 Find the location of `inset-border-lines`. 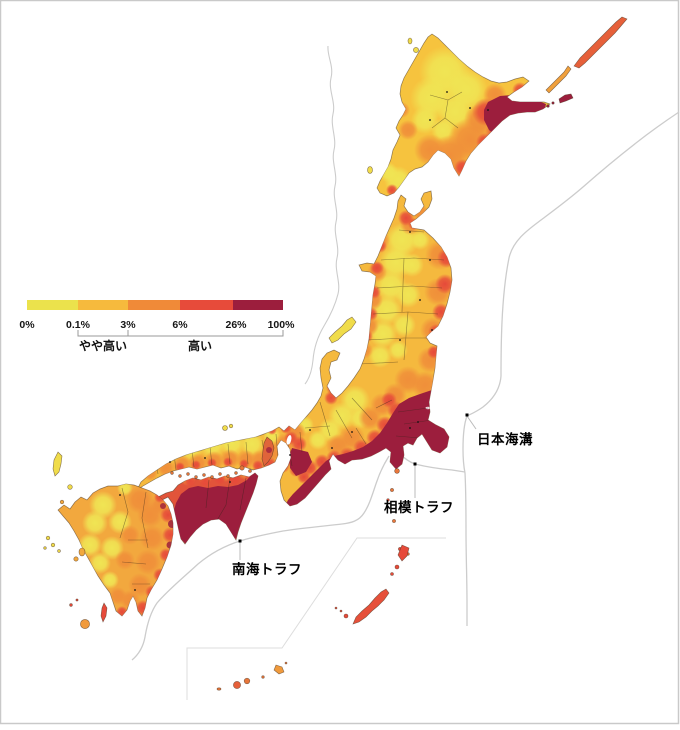

inset-border-lines is located at coordinates (316, 618).